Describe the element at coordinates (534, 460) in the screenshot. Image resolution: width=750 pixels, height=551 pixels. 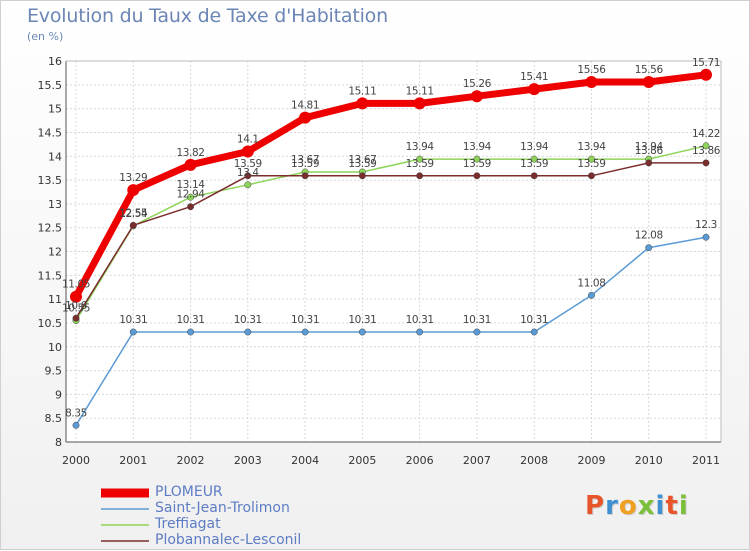
I see `x-tick-label: 2008` at that location.